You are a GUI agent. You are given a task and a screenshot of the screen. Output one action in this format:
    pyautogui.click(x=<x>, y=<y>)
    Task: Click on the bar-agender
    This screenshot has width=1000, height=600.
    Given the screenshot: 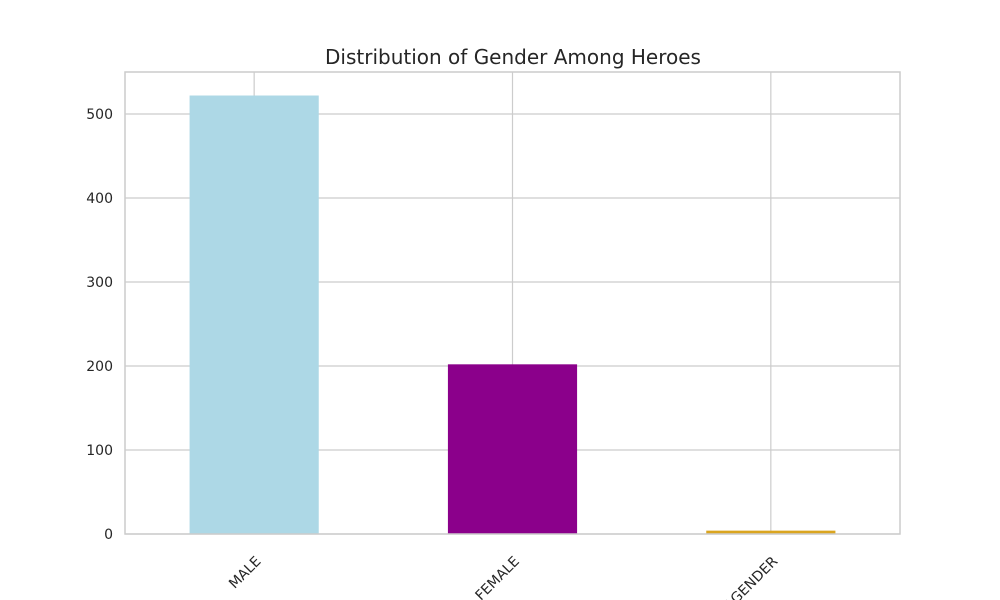 What is the action you would take?
    pyautogui.click(x=771, y=532)
    